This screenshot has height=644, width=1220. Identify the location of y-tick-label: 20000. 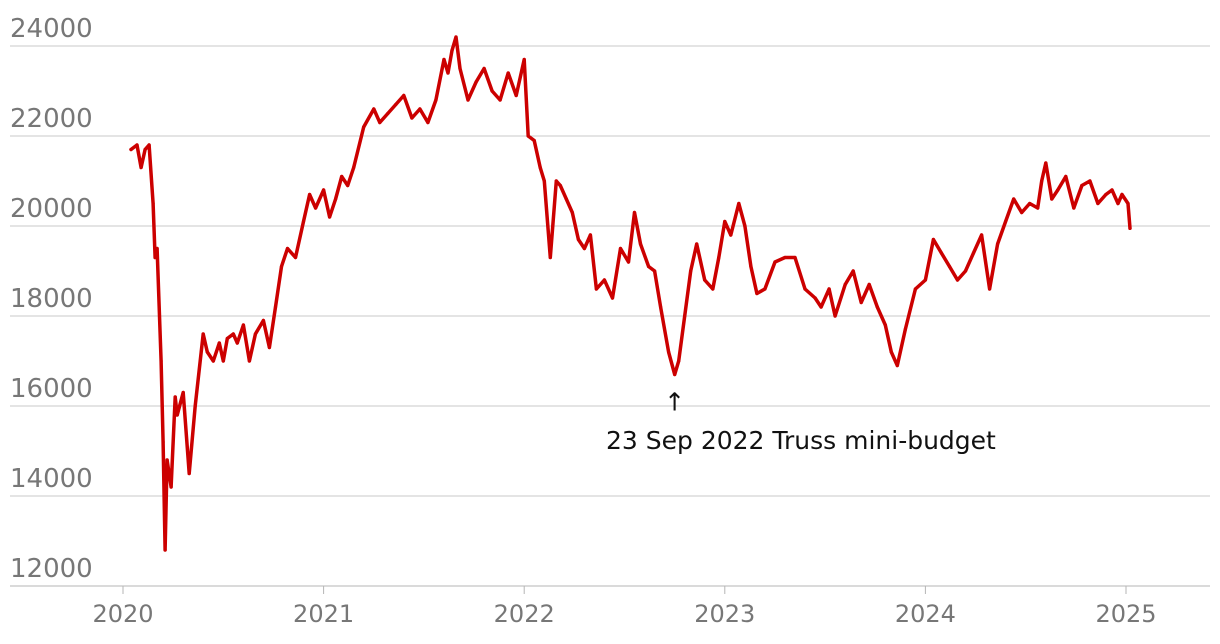
(51, 209).